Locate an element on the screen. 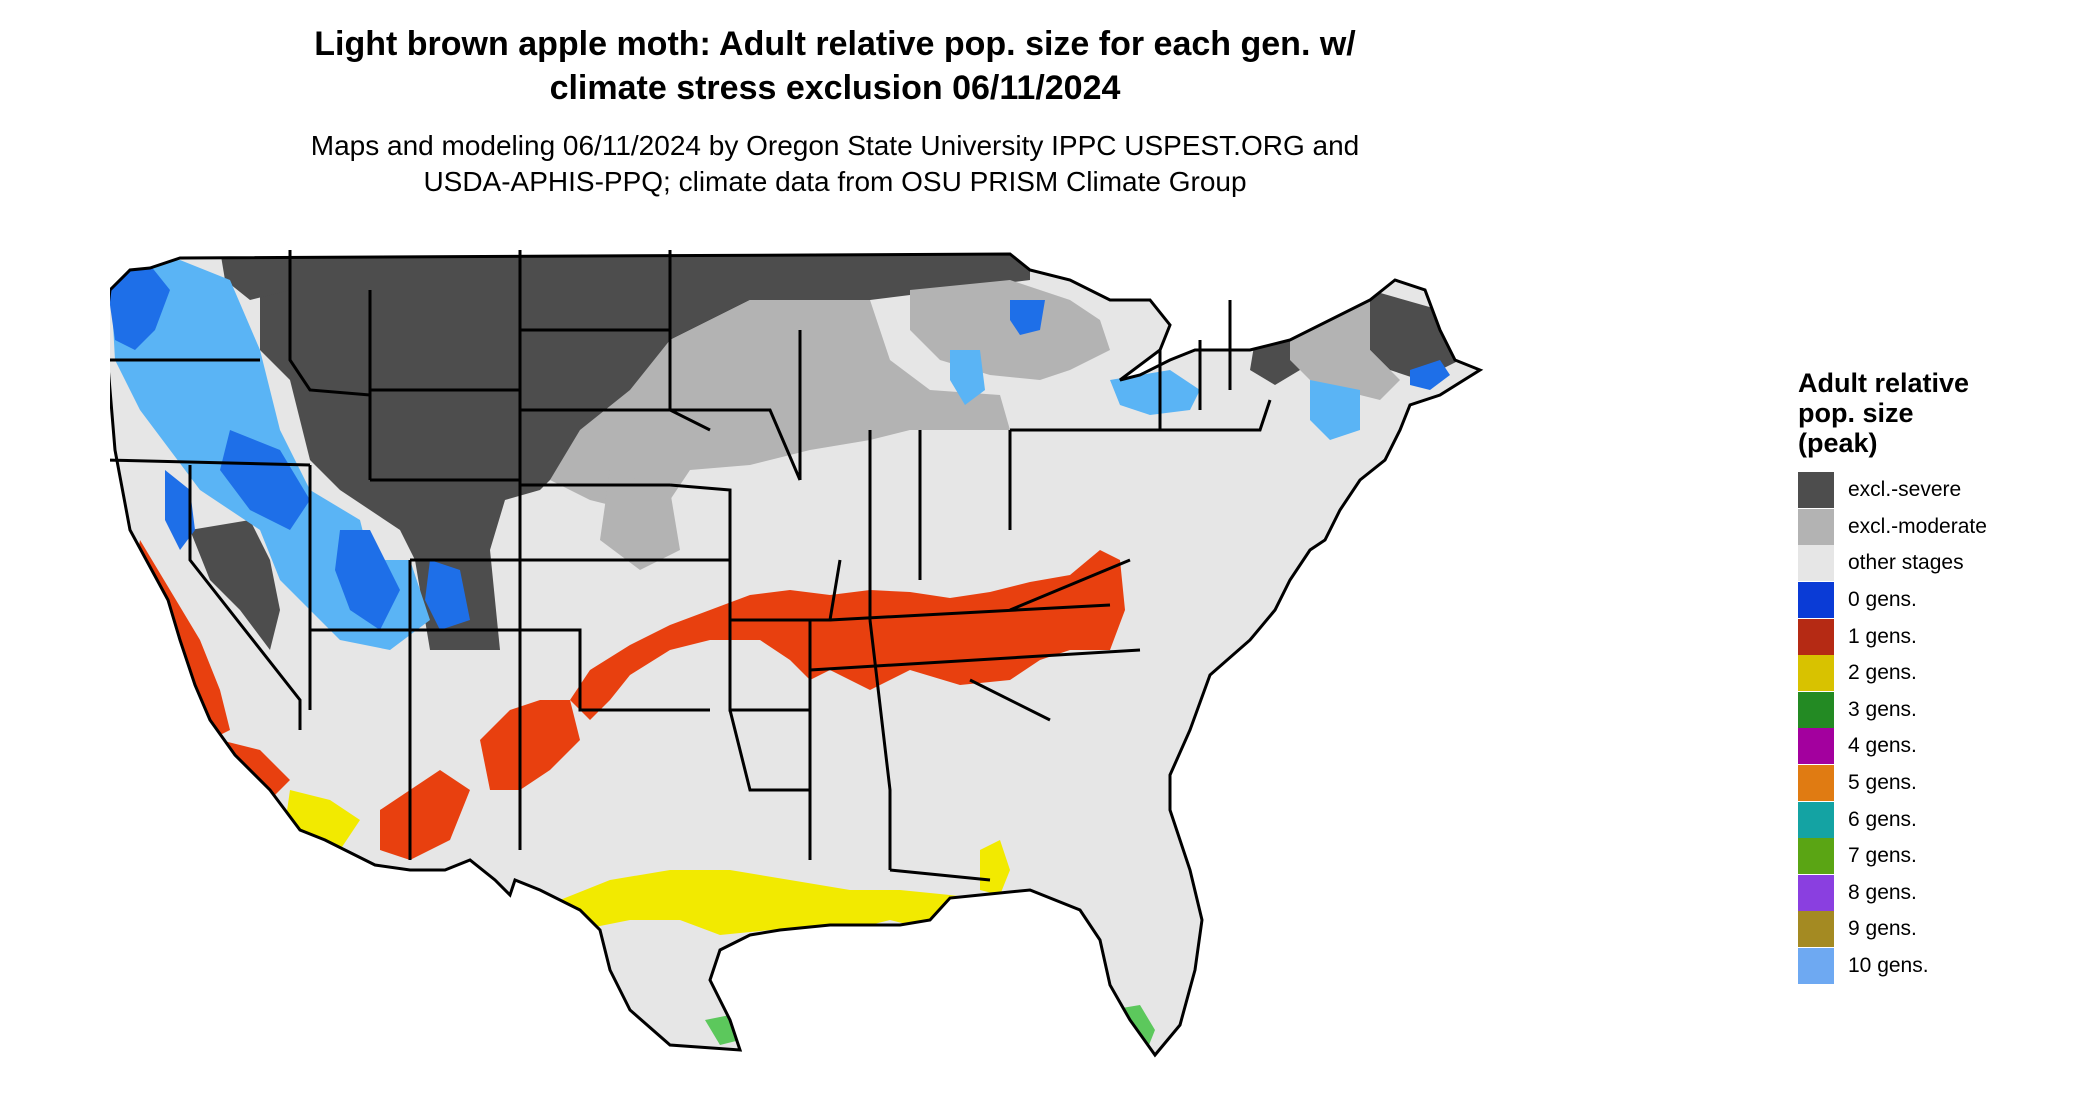  legend-label: other stages is located at coordinates (1906, 563).